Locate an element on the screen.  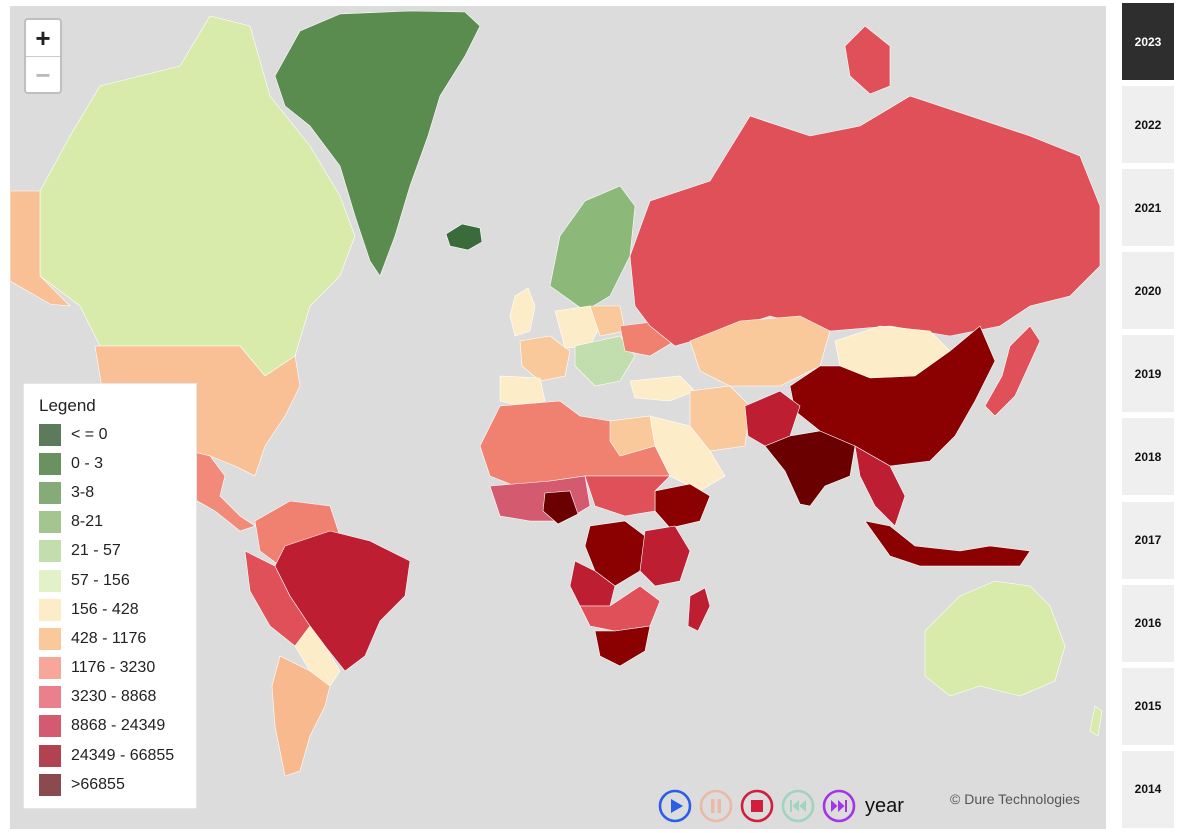
zoom-out-button: − is located at coordinates (43, 74).